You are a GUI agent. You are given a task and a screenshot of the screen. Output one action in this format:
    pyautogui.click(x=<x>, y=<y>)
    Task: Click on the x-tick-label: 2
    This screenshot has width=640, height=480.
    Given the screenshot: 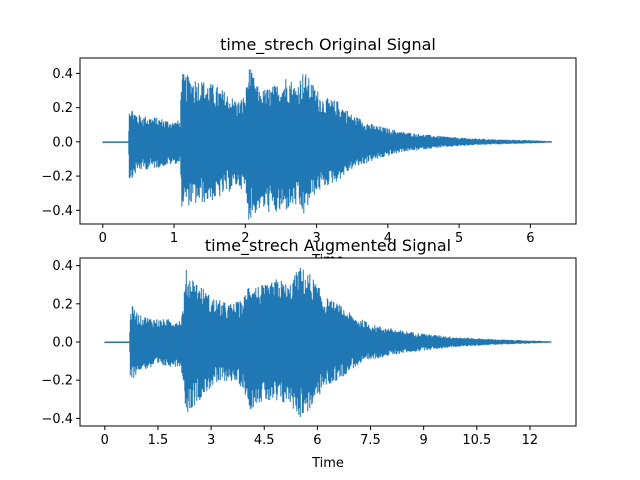 What is the action you would take?
    pyautogui.click(x=245, y=238)
    